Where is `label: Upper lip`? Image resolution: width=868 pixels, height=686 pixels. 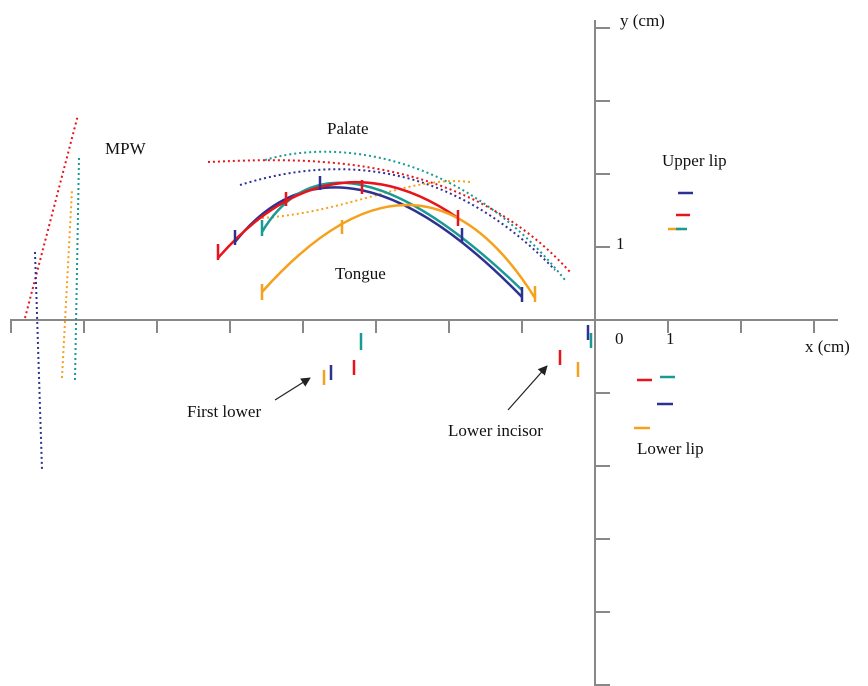 label: Upper lip is located at coordinates (694, 160).